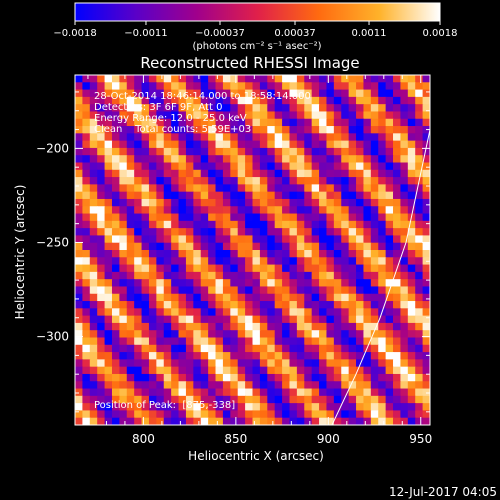 This screenshot has height=500, width=500. What do you see at coordinates (143, 439) in the screenshot?
I see `x-tick-label: 800` at bounding box center [143, 439].